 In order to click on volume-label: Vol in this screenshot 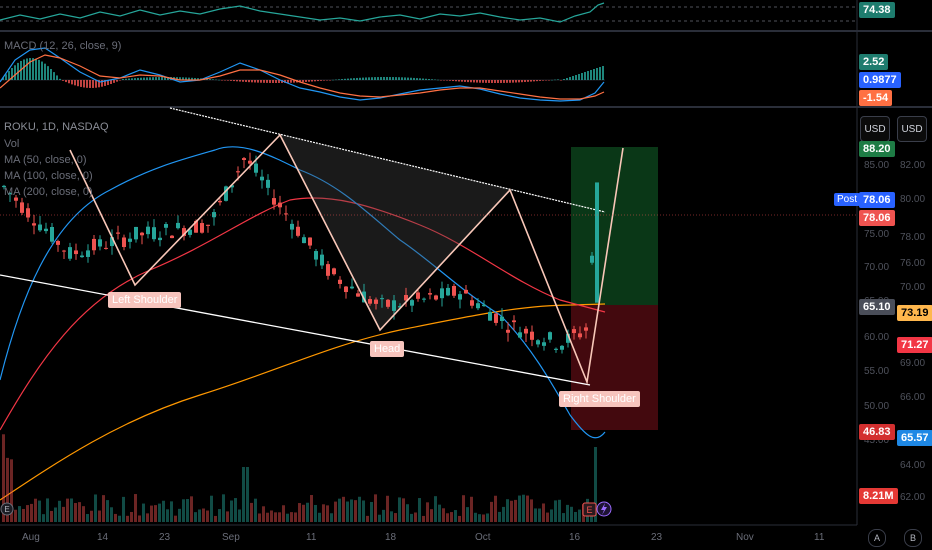, I will do `click(12, 144)`.